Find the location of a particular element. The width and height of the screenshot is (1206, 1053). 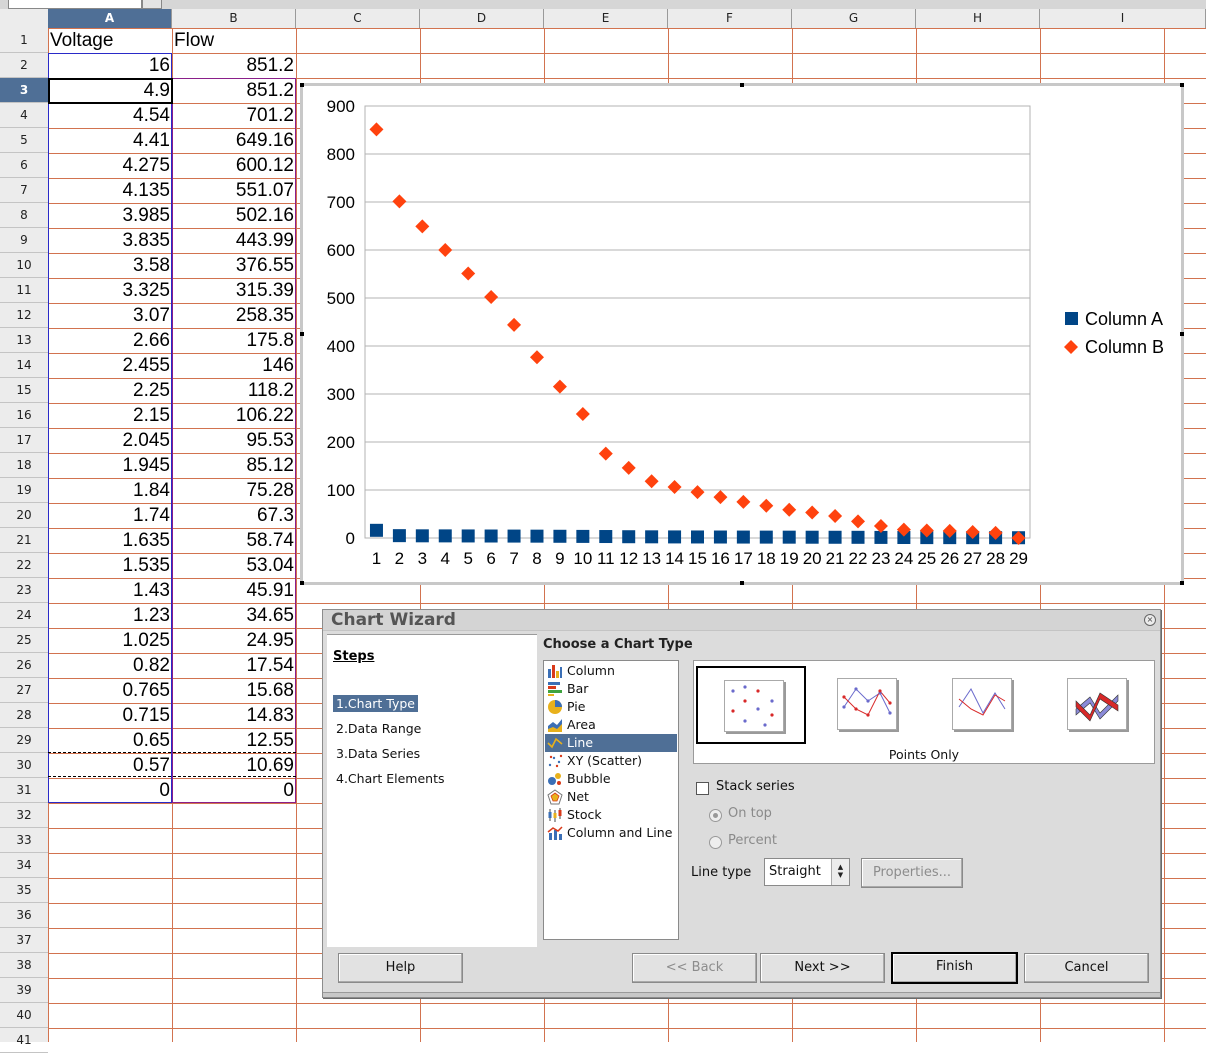

cell-a21: 1.635 is located at coordinates (146, 540).